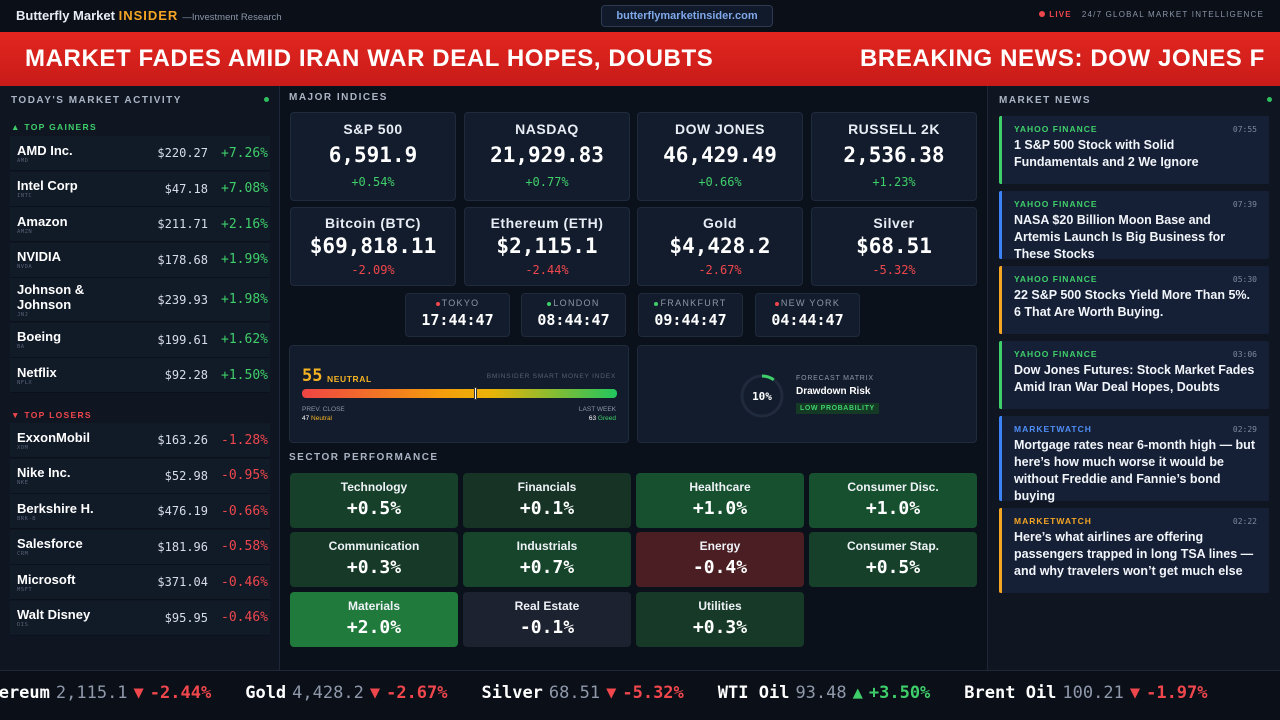 Image resolution: width=1280 pixels, height=720 pixels. Describe the element at coordinates (720, 500) in the screenshot. I see `sector-tile: Healthcare +1.0%` at that location.